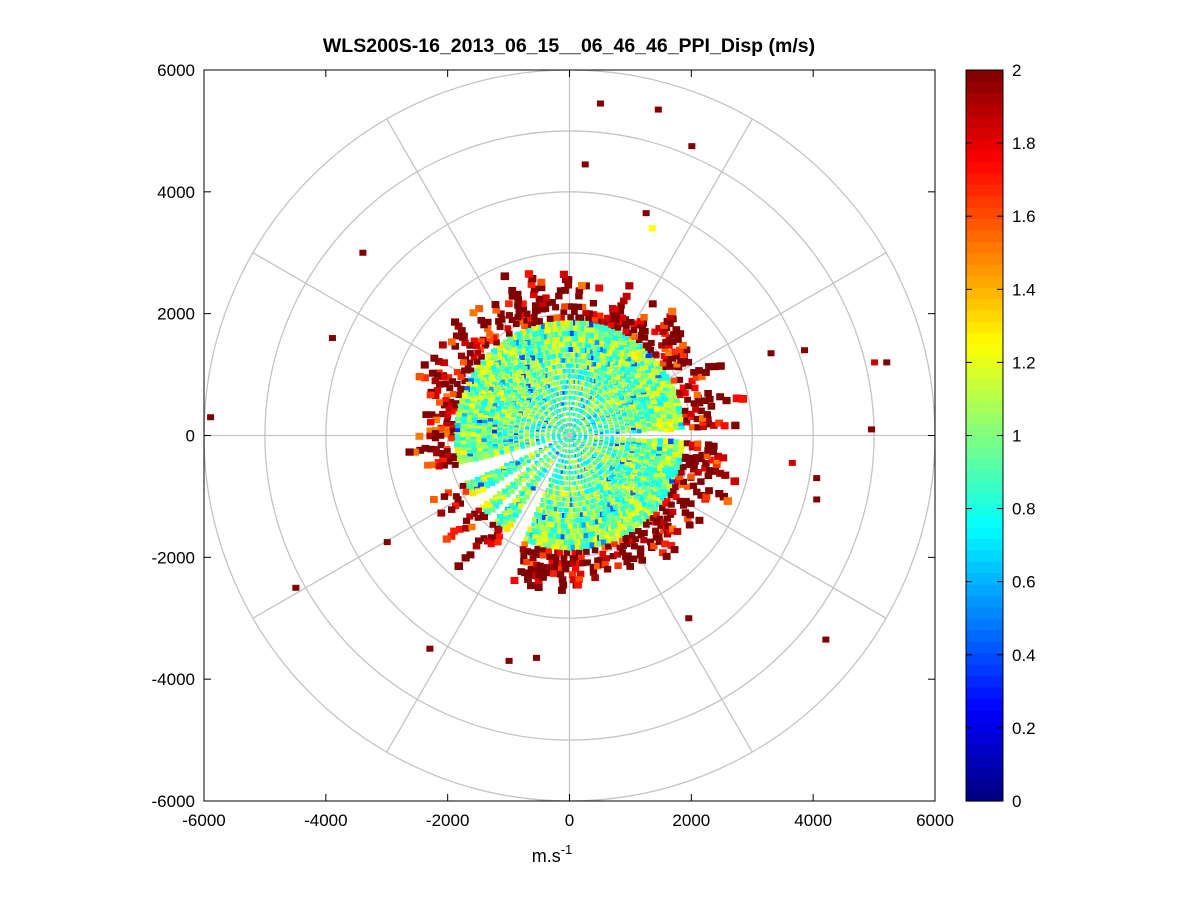 Image resolution: width=1201 pixels, height=901 pixels. Describe the element at coordinates (173, 679) in the screenshot. I see `y-tick-label: -4000` at that location.